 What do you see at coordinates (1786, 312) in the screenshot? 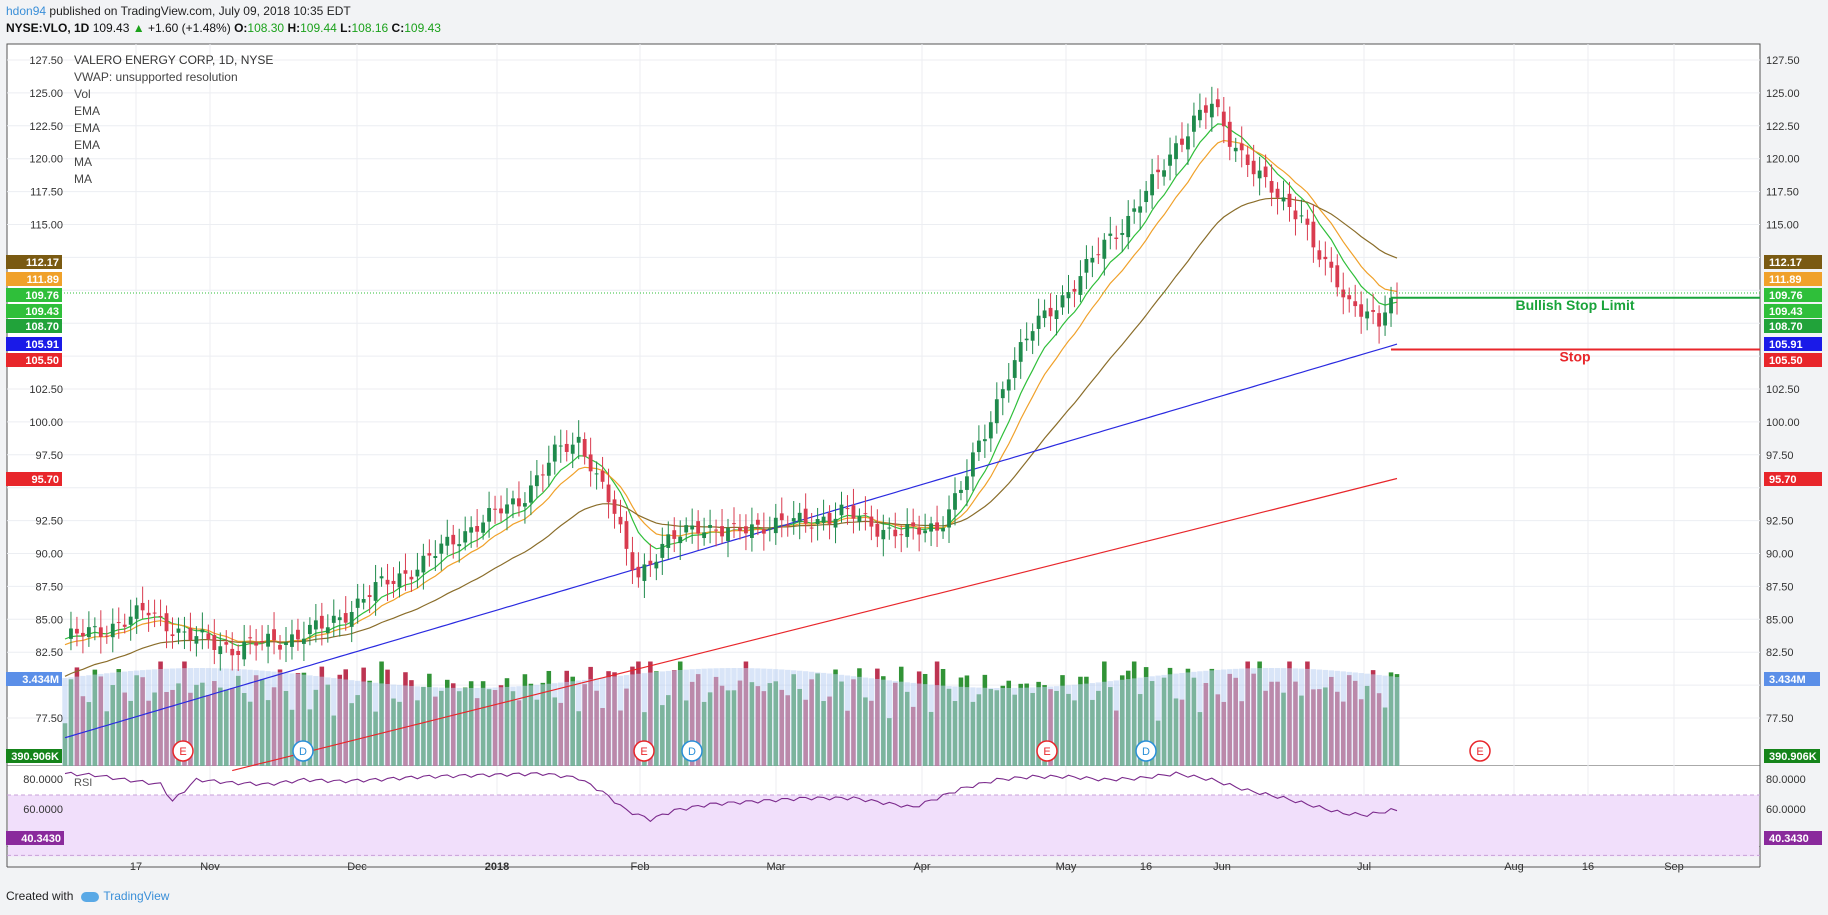
I see `price-badge-text: 109.43` at bounding box center [1786, 312].